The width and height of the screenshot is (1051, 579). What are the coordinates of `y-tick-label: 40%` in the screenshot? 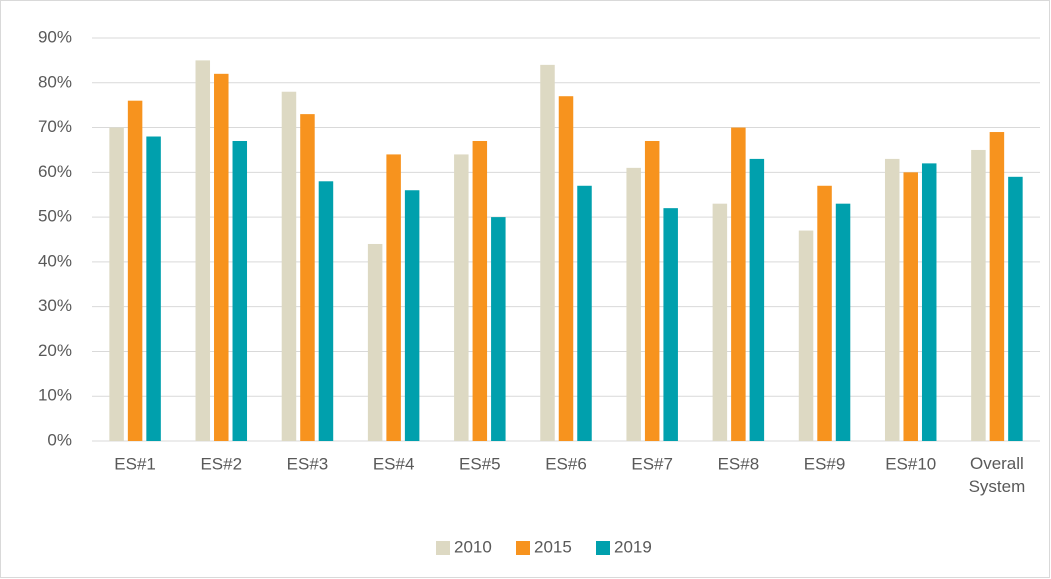 It's located at (55, 260).